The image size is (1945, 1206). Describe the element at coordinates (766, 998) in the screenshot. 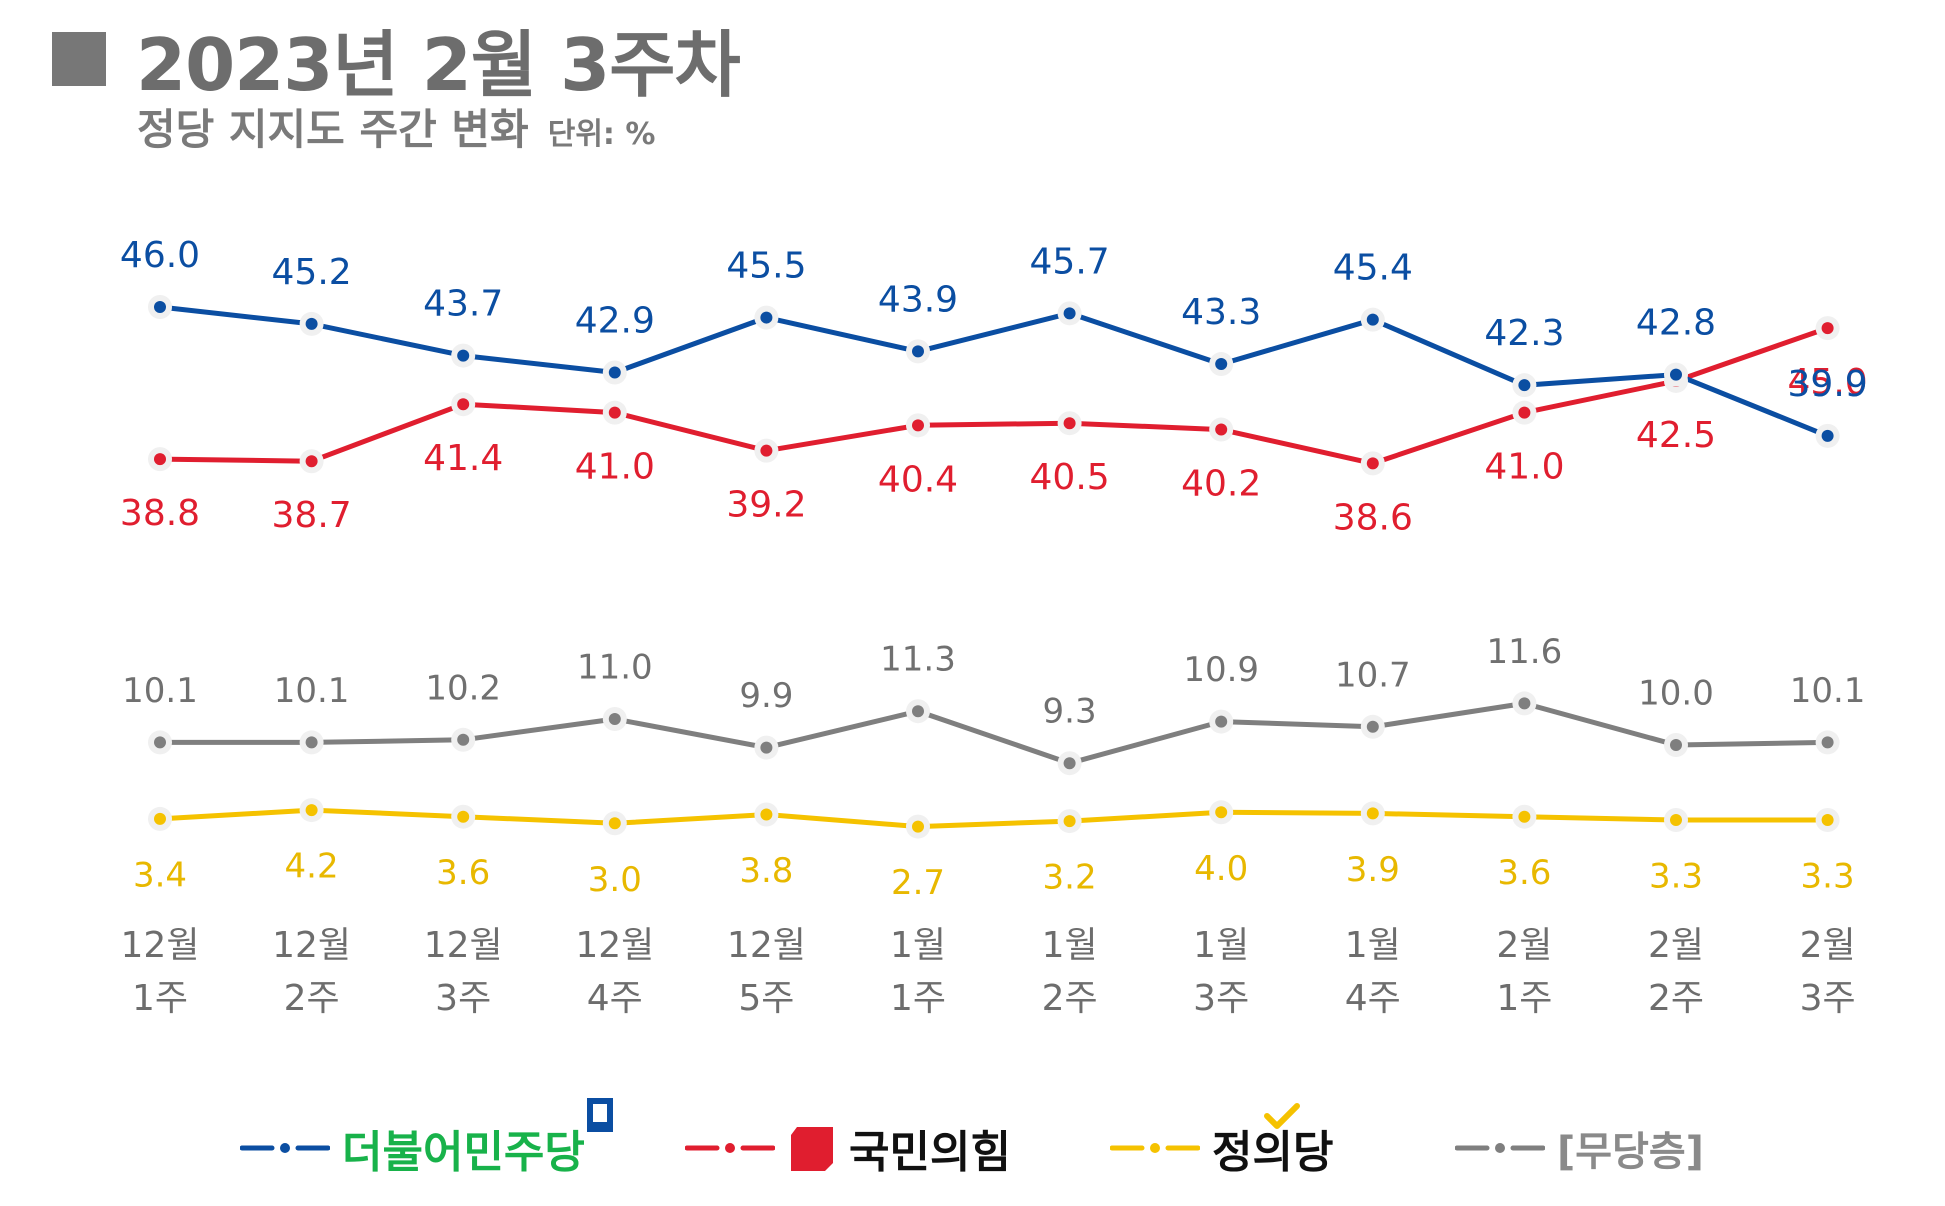

I see `x-tick-label-week: 5주` at that location.